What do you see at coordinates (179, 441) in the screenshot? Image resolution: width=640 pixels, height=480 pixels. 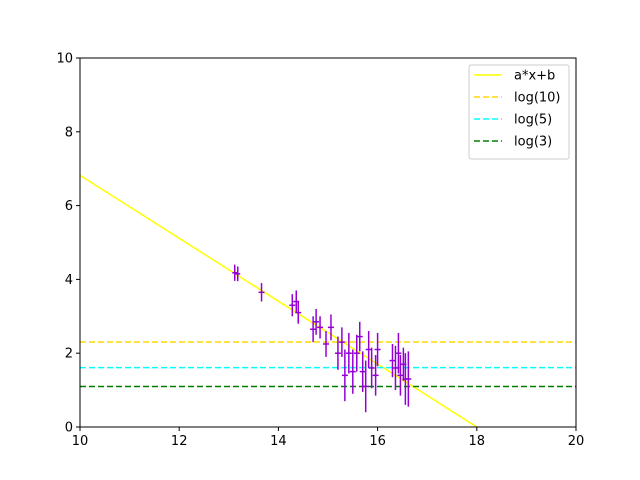 I see `x-tick-label-1: 12` at bounding box center [179, 441].